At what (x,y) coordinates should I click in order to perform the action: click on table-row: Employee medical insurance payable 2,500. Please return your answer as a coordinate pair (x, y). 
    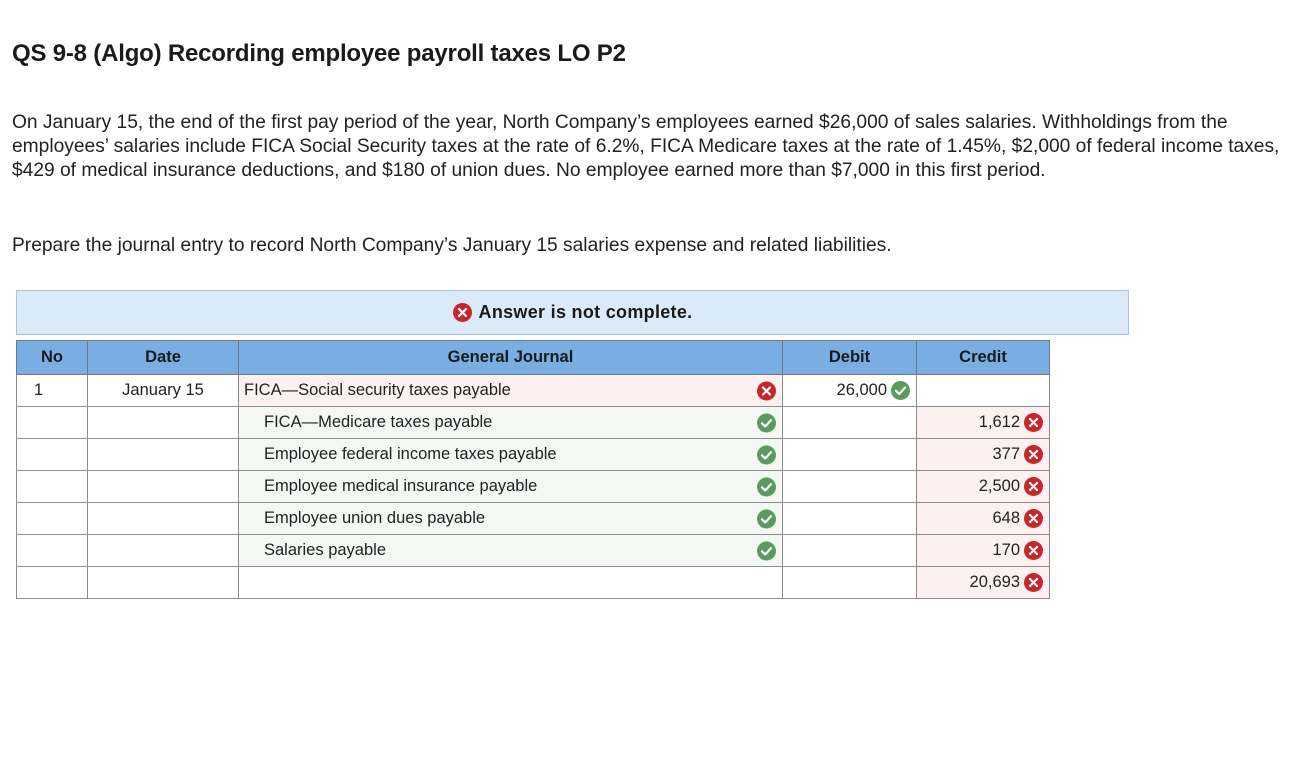
    Looking at the image, I should click on (533, 486).